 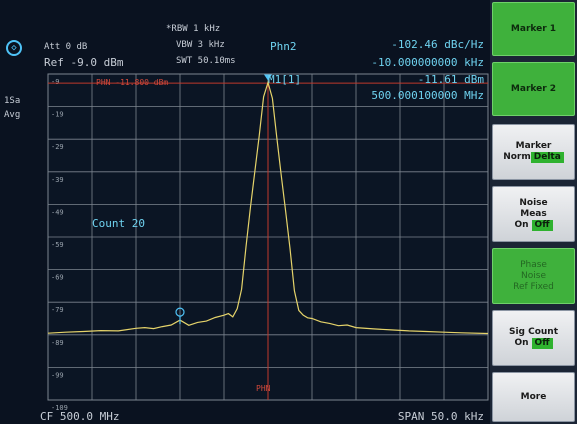 I want to click on y-tick-label: -19, so click(x=57, y=115).